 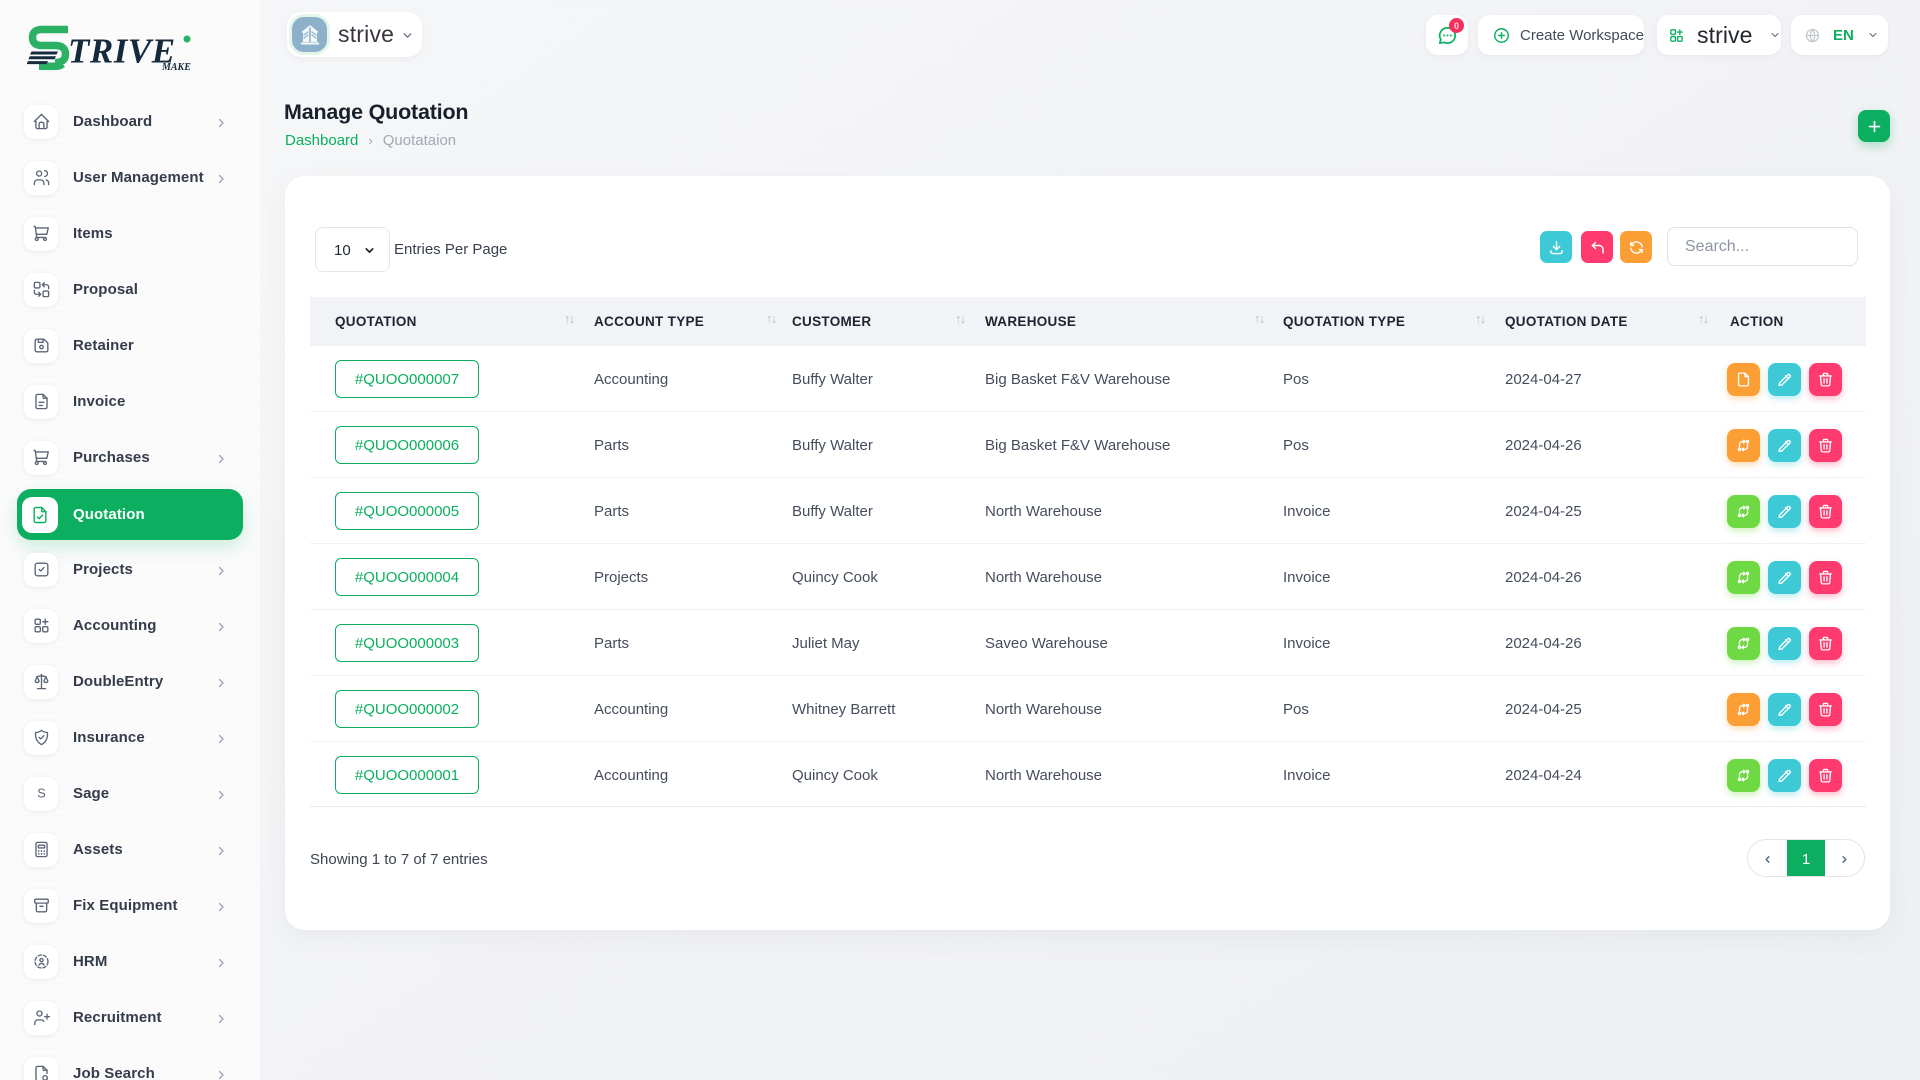 What do you see at coordinates (41, 793) in the screenshot?
I see `svg-text: S` at bounding box center [41, 793].